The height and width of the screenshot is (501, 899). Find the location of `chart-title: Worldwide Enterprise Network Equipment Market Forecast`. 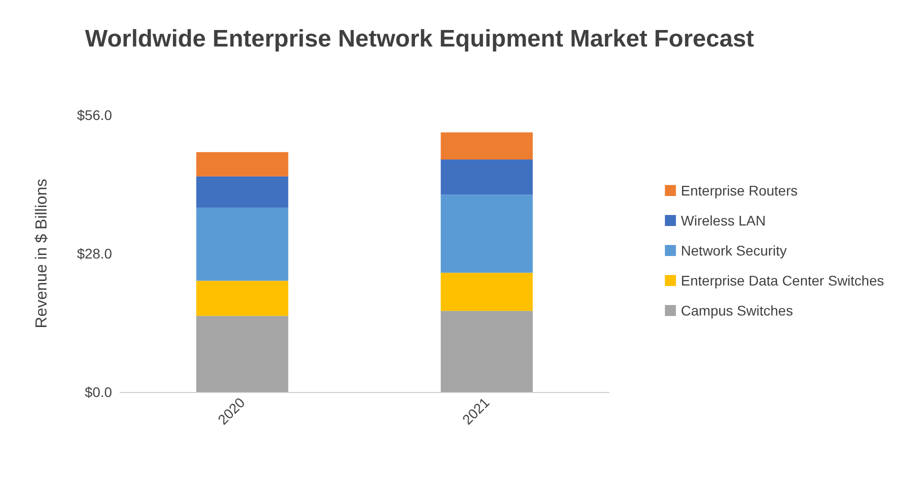

chart-title: Worldwide Enterprise Network Equipment Market Forecast is located at coordinates (419, 39).